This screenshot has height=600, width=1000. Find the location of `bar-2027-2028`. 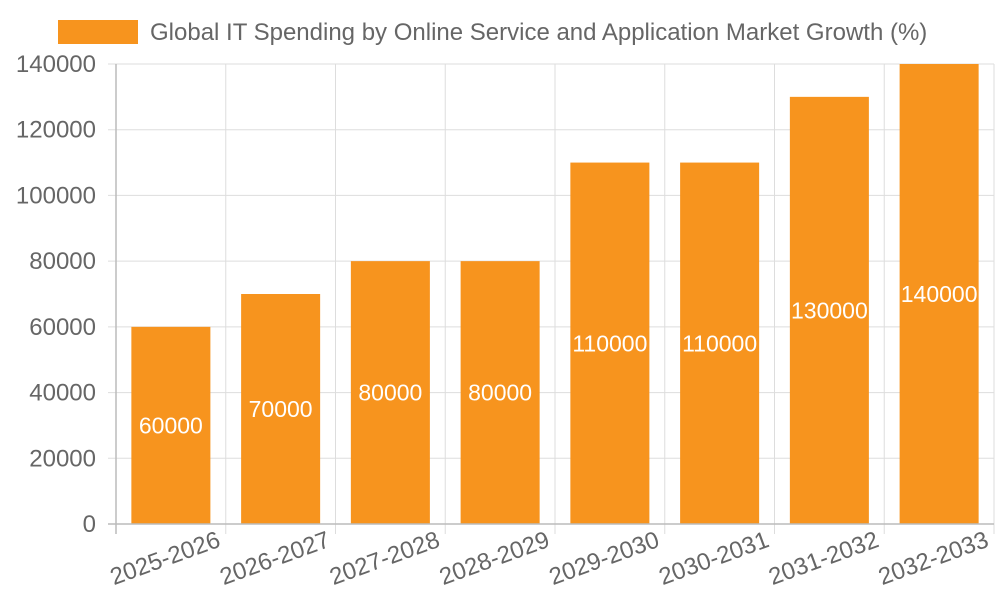

bar-2027-2028 is located at coordinates (390, 392).